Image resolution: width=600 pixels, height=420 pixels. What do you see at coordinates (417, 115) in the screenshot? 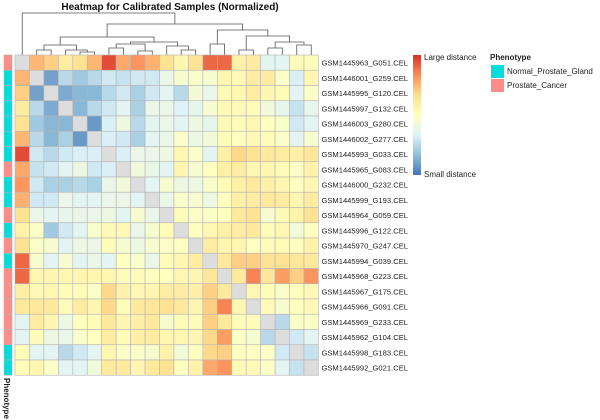
I see `colorbar` at bounding box center [417, 115].